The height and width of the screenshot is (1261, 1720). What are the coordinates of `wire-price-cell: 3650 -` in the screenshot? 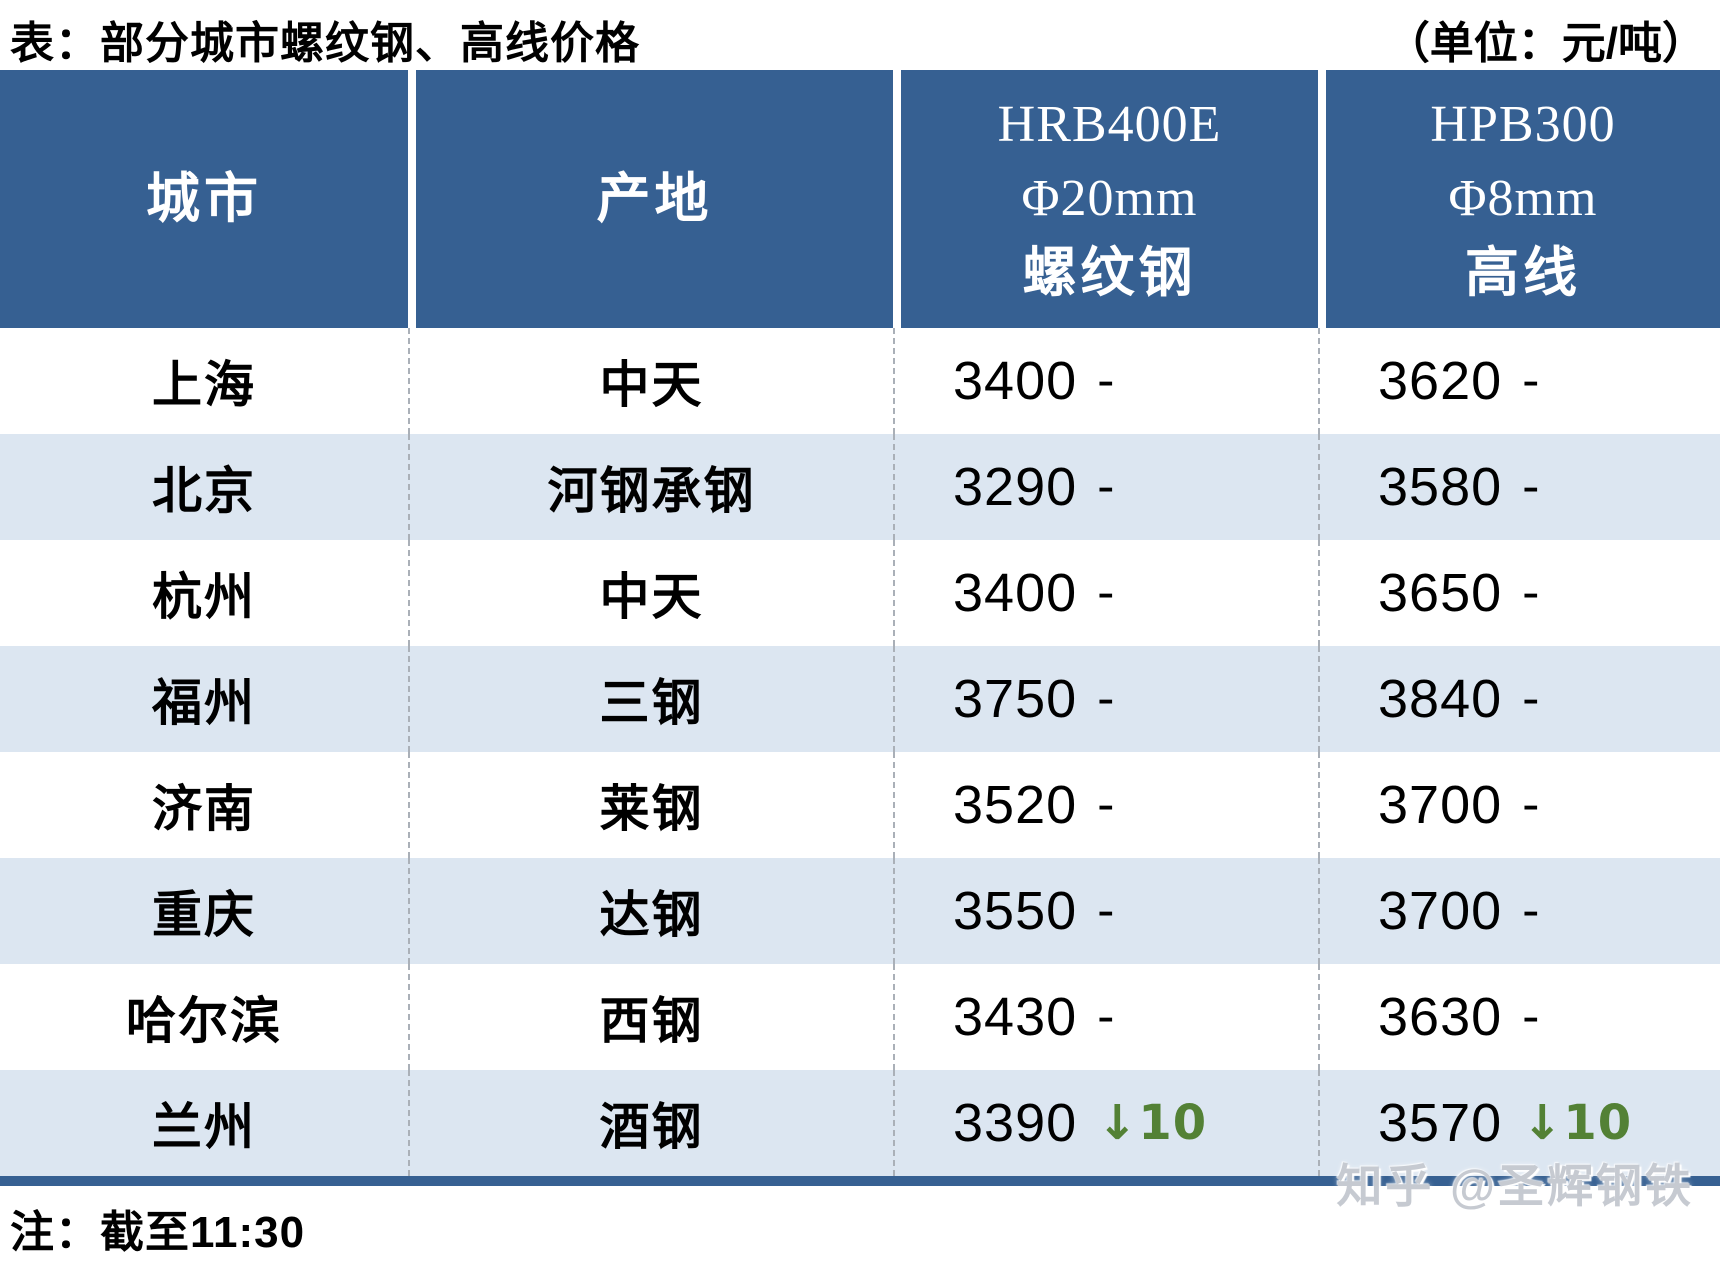 It's located at (1519, 593).